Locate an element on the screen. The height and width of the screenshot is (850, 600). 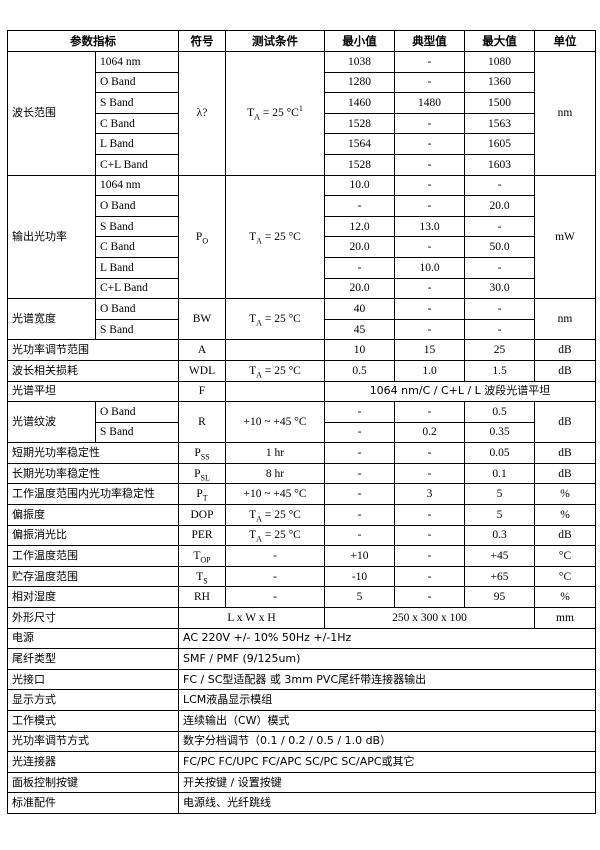
max-value: 0.1 is located at coordinates (499, 473).